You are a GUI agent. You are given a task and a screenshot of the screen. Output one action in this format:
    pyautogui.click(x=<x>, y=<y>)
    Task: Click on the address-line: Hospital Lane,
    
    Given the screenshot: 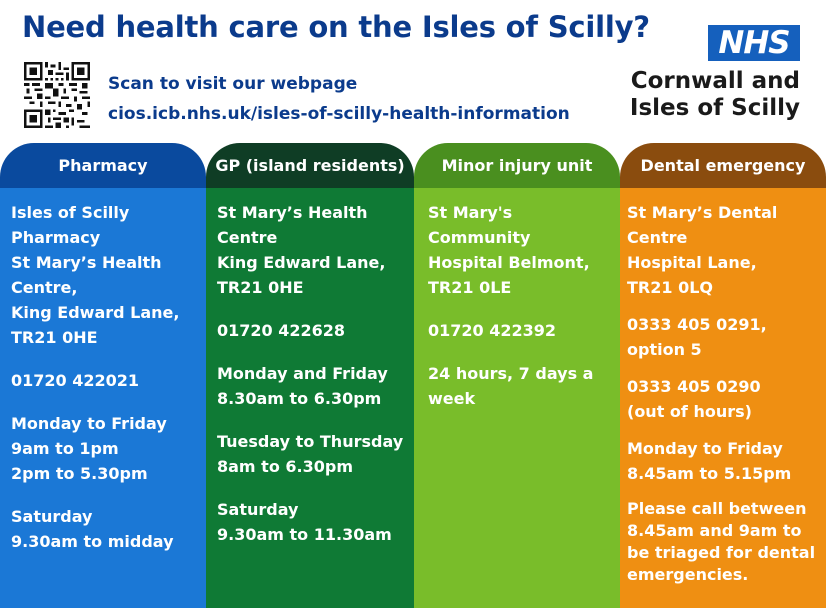 What is the action you would take?
    pyautogui.click(x=692, y=262)
    